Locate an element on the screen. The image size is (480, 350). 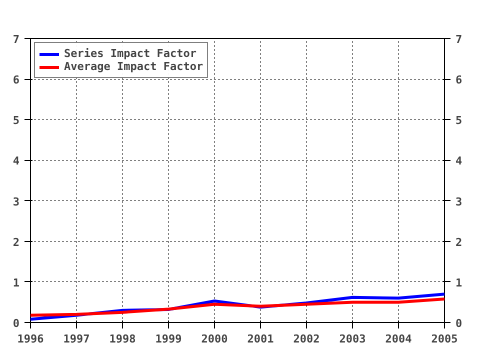
line-series is located at coordinates (237, 307).